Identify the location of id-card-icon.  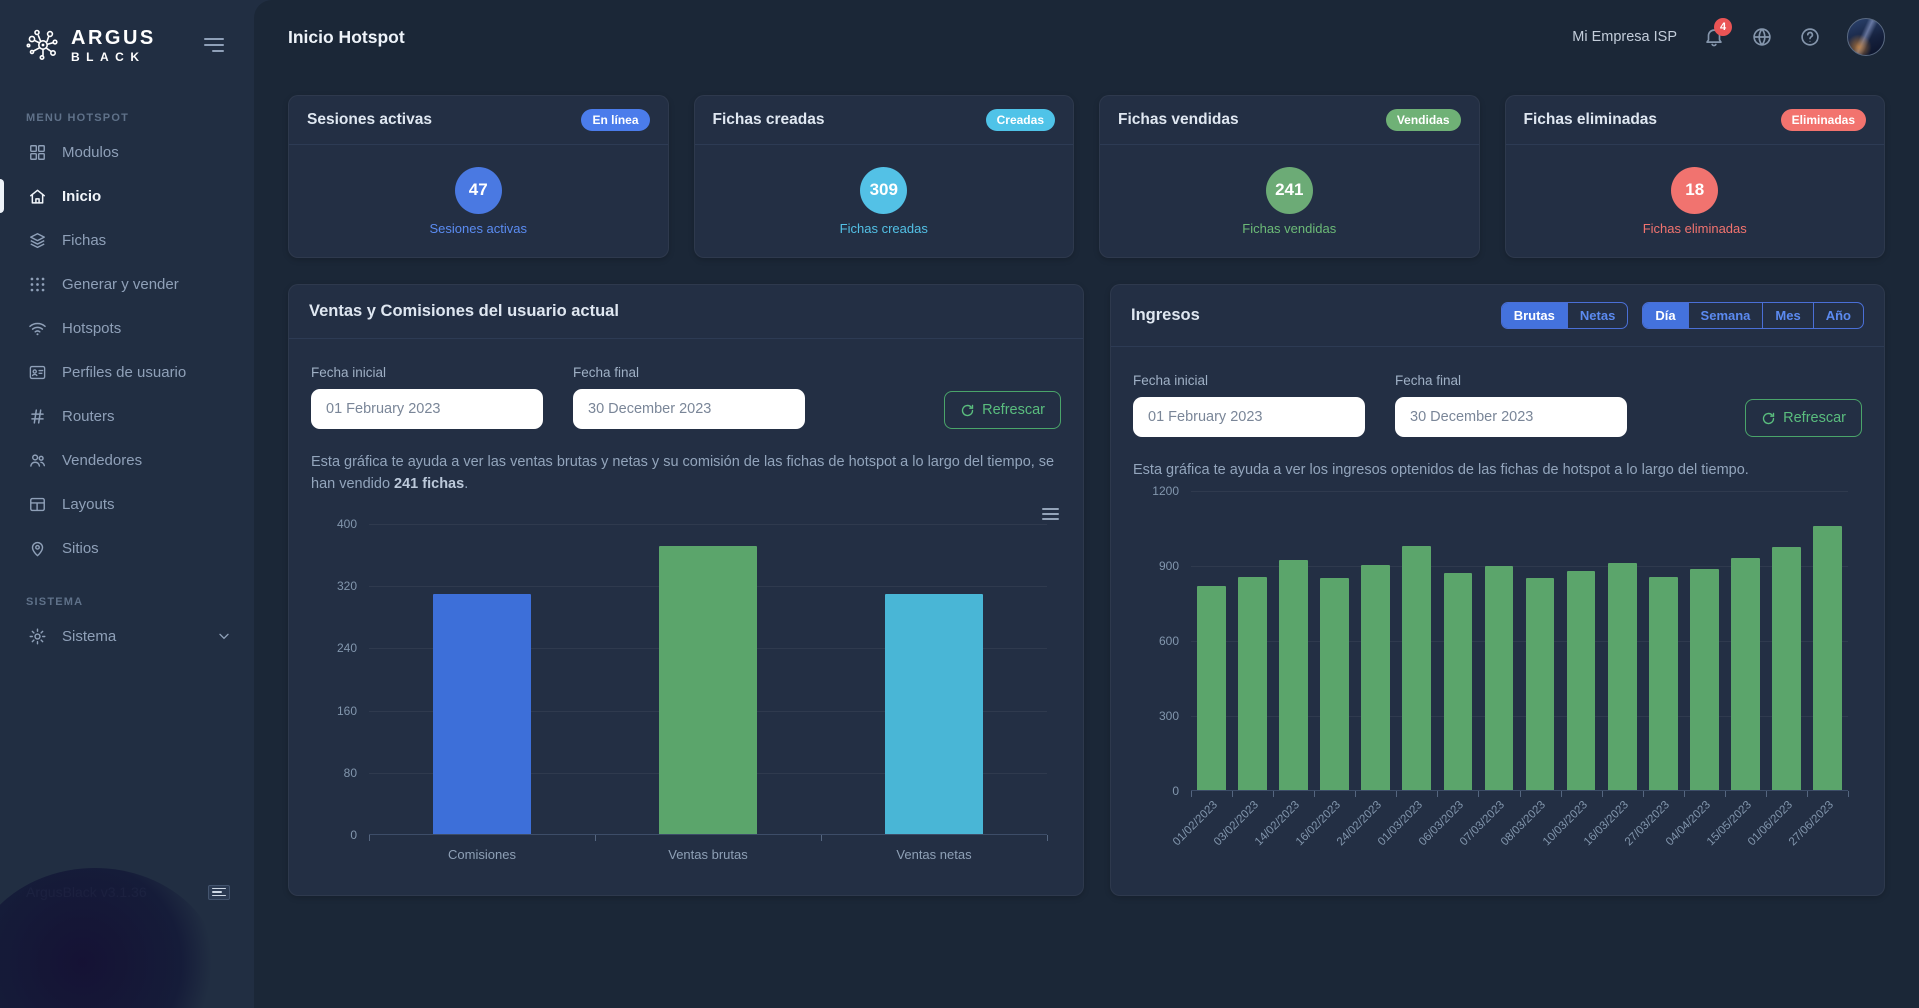
(37, 372).